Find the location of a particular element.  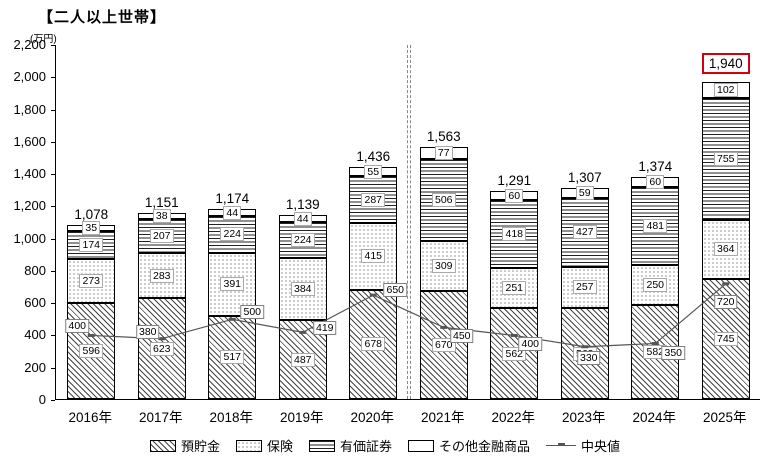

y-axis-unit: (万円) is located at coordinates (43, 39).